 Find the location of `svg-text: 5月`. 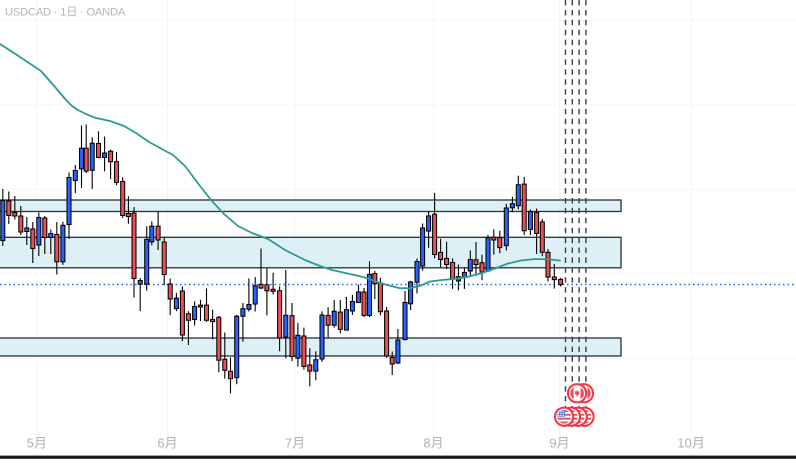

svg-text: 5月 is located at coordinates (37, 443).